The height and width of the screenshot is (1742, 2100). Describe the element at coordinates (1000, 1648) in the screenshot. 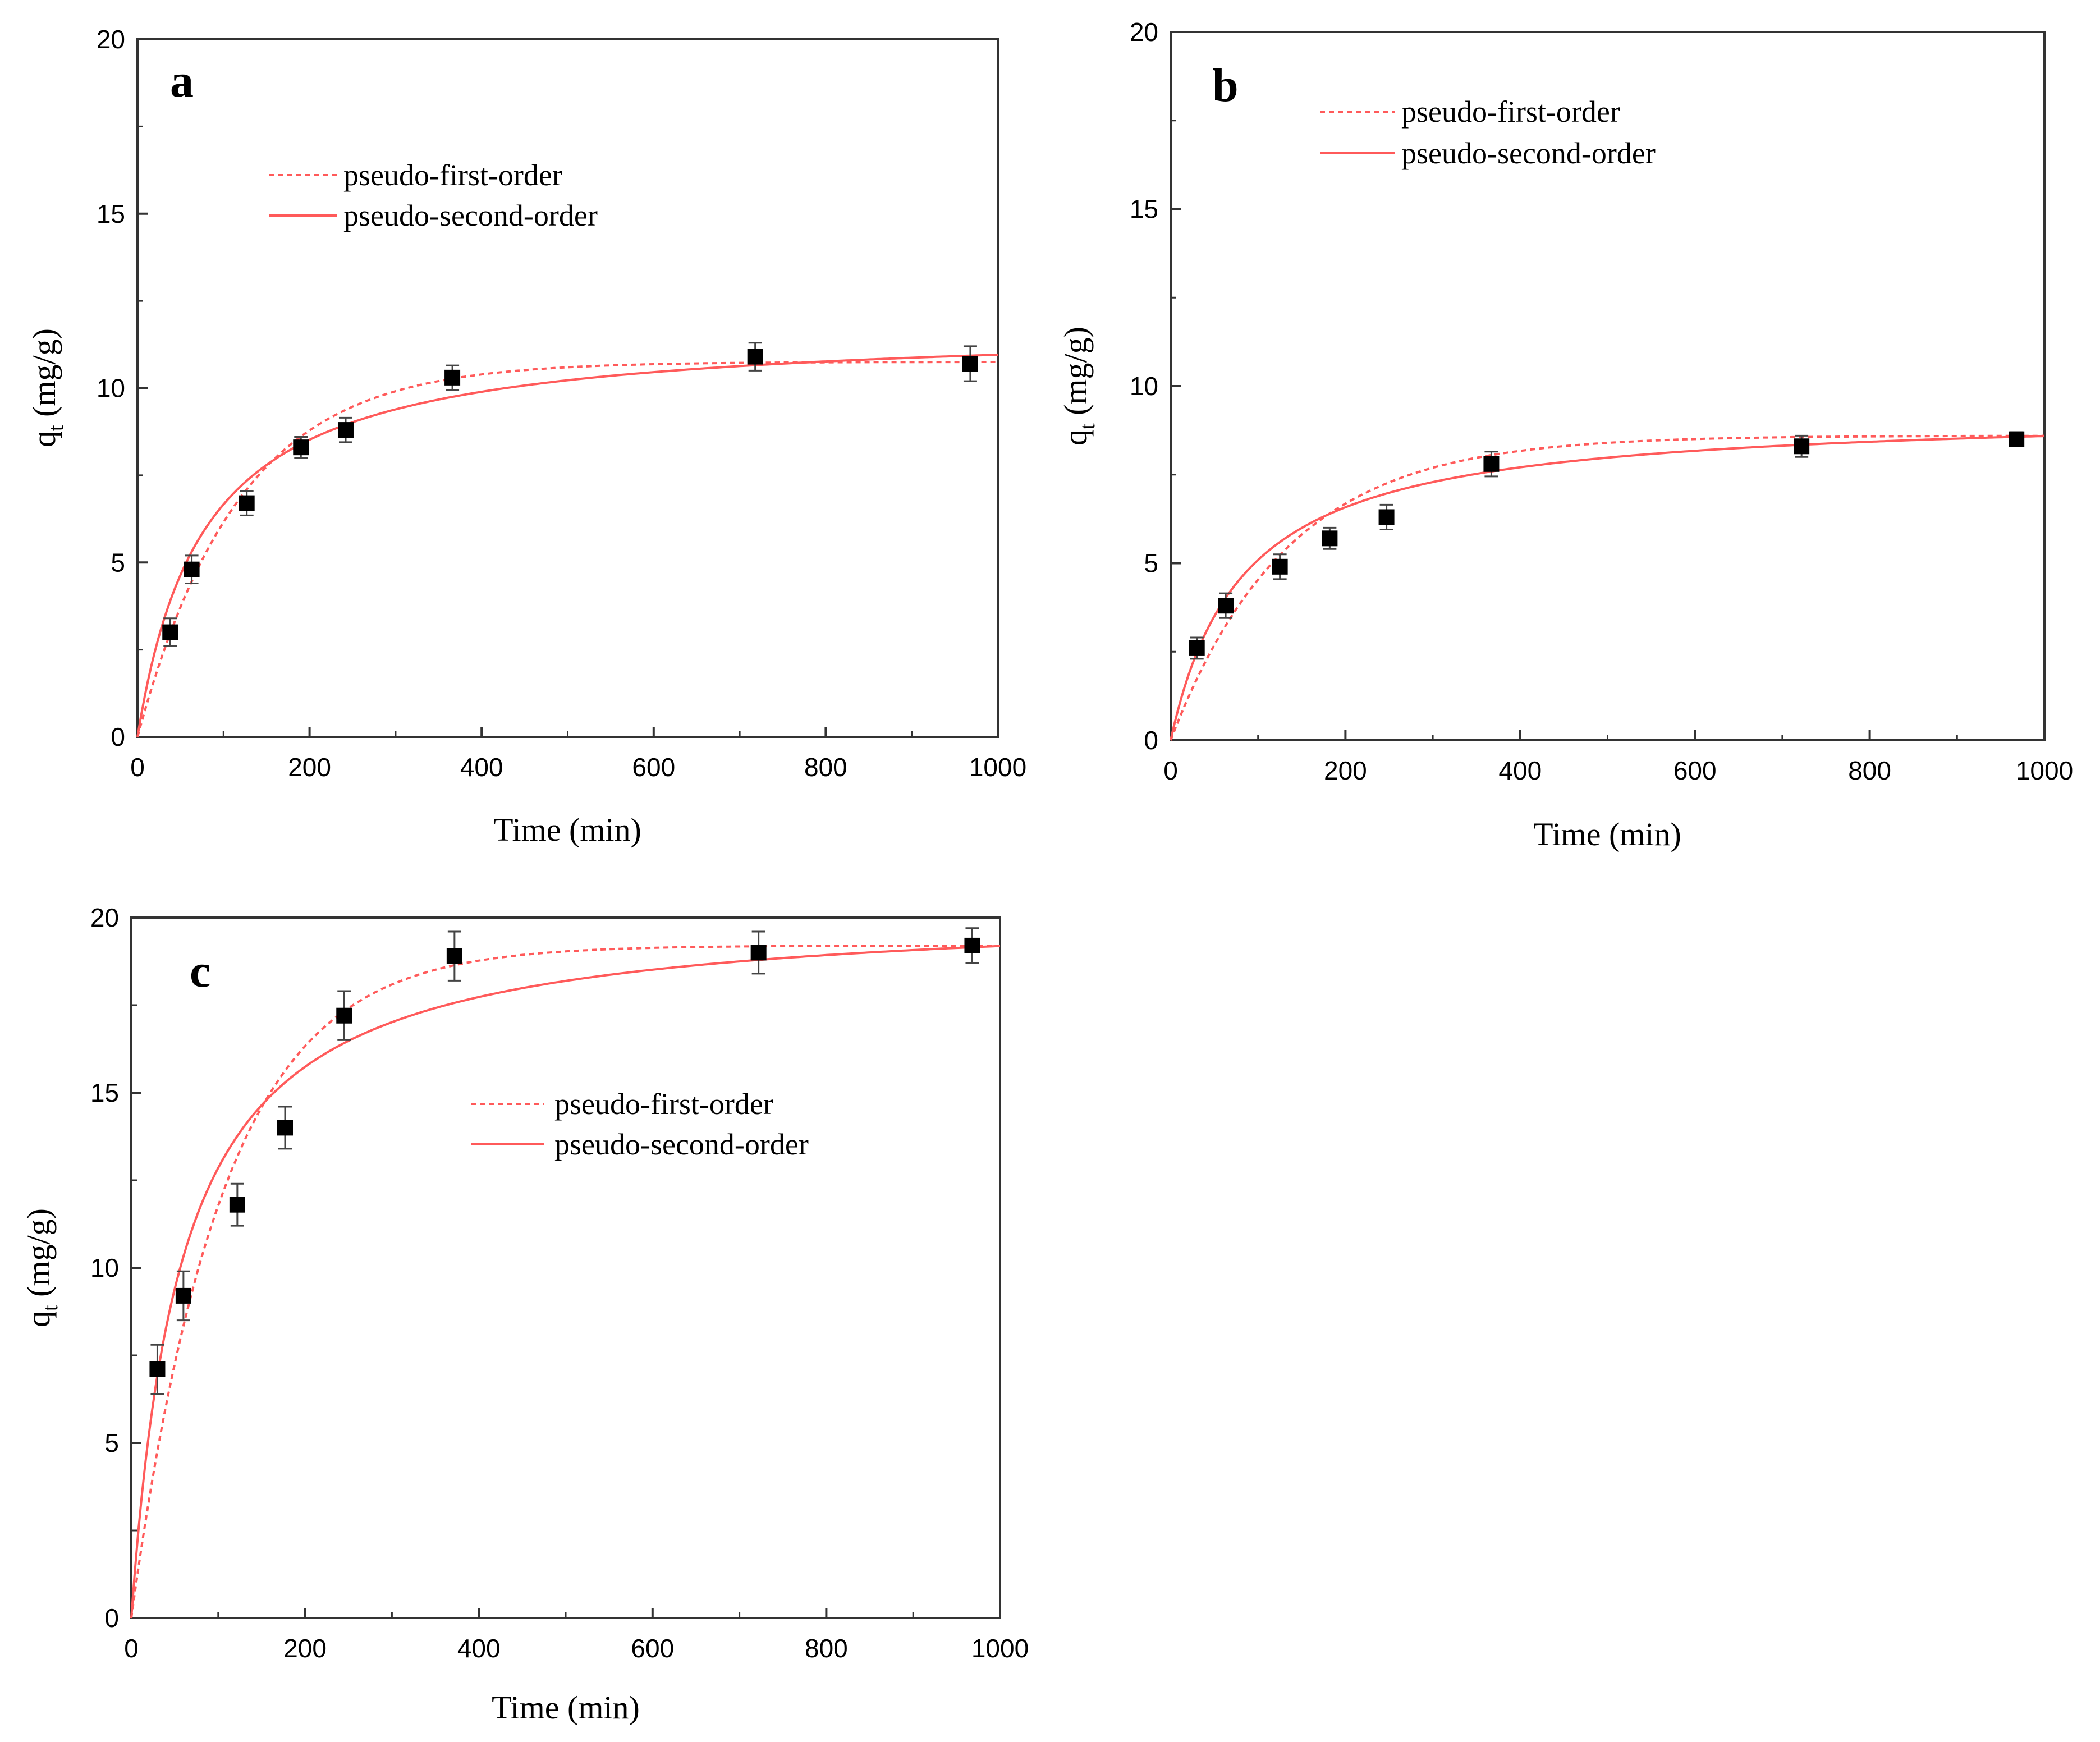

I see `x-tick-label-c-5: 1000` at that location.